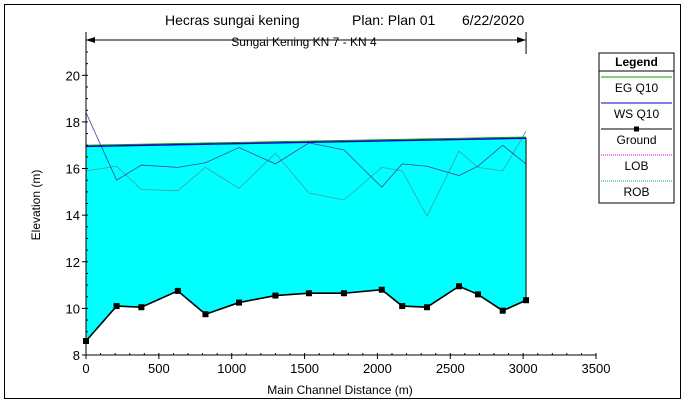 The image size is (685, 403). I want to click on legend-title: Legend, so click(636, 62).